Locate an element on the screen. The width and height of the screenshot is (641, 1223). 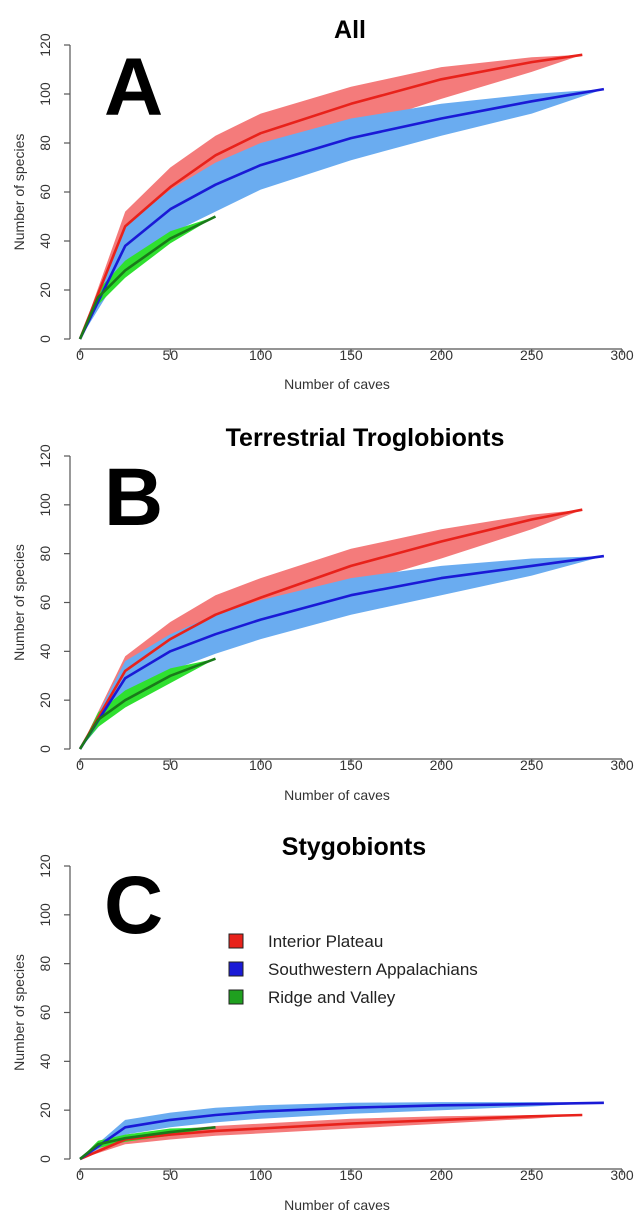
chart-title: Terrestrial Troglobionts is located at coordinates (365, 438).